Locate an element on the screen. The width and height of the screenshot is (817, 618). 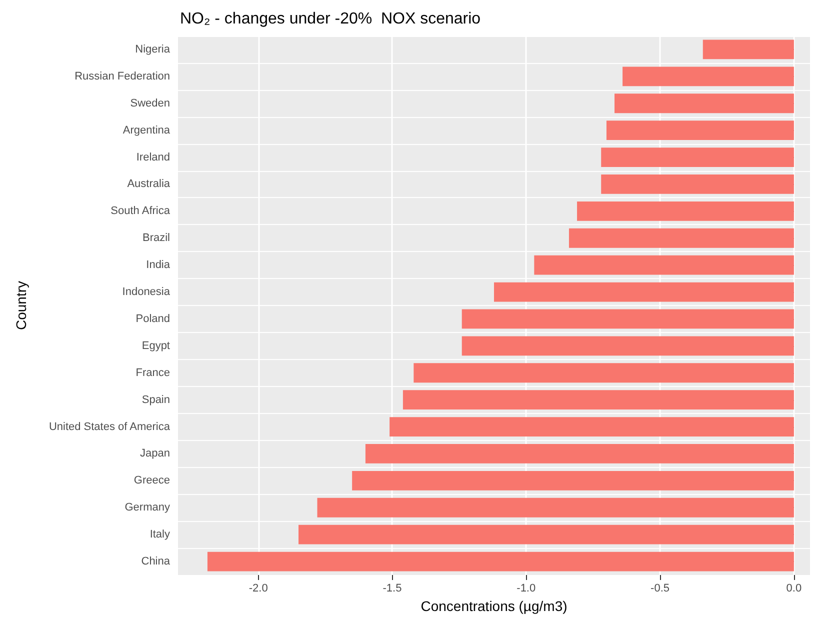
y-tick-label: Egypt is located at coordinates (156, 346).